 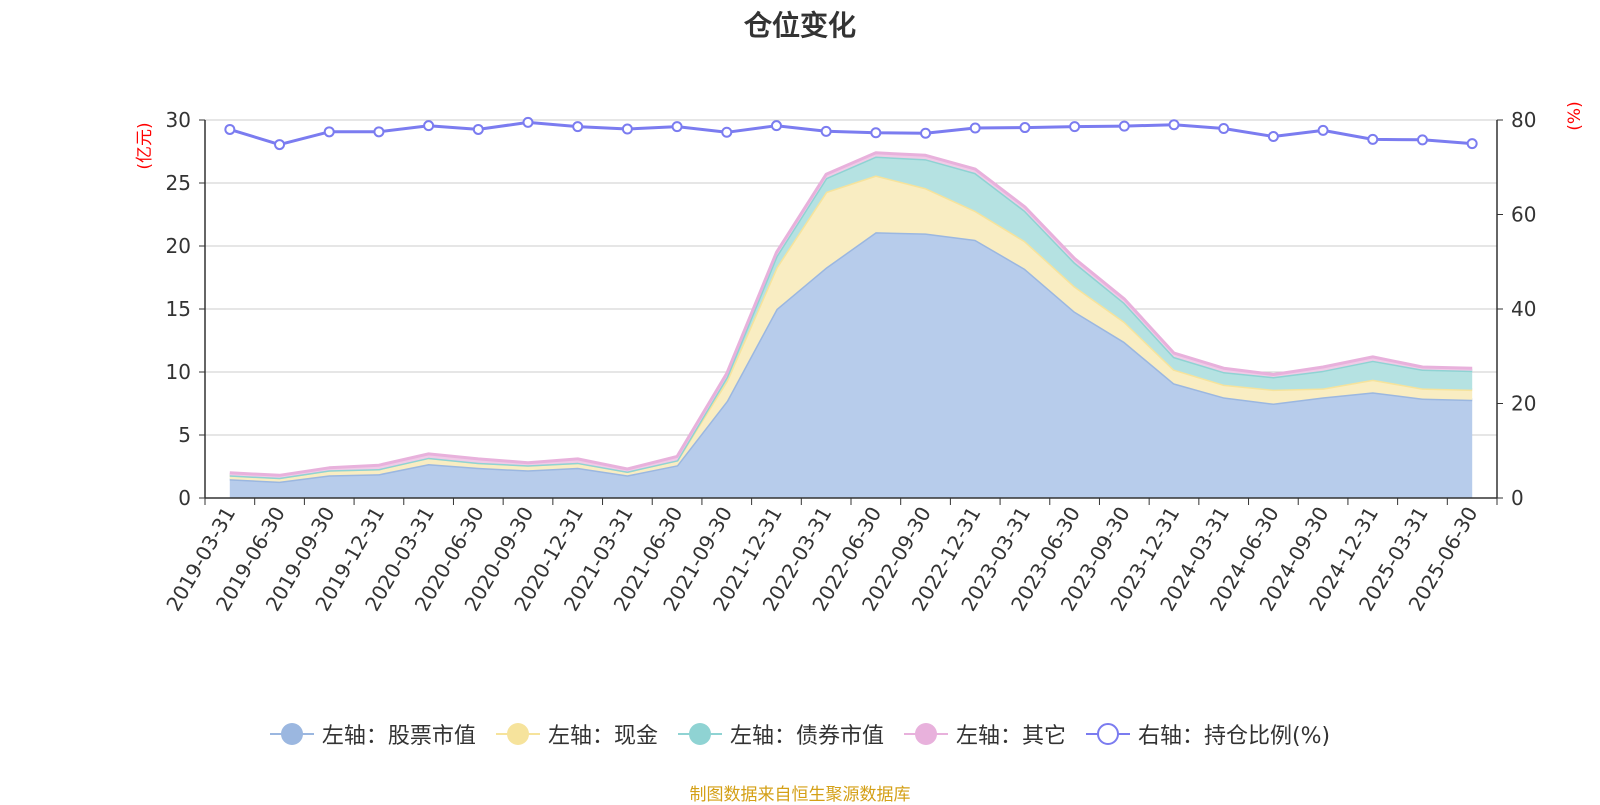 What do you see at coordinates (184, 498) in the screenshot?
I see `y-left-tick-label: 0` at bounding box center [184, 498].